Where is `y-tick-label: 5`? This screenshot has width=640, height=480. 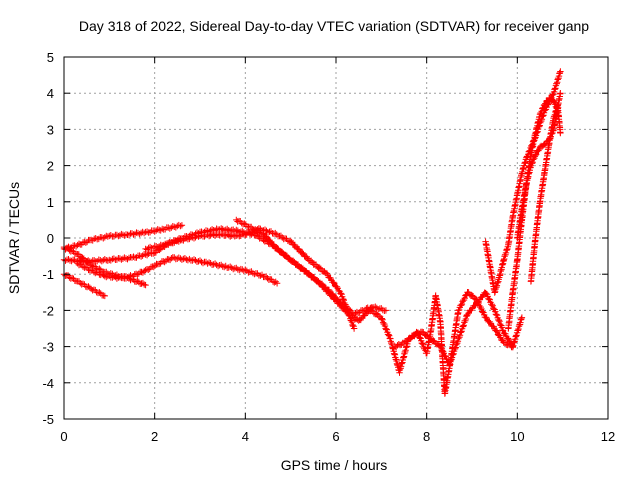
y-tick-label: 5 is located at coordinates (50, 57).